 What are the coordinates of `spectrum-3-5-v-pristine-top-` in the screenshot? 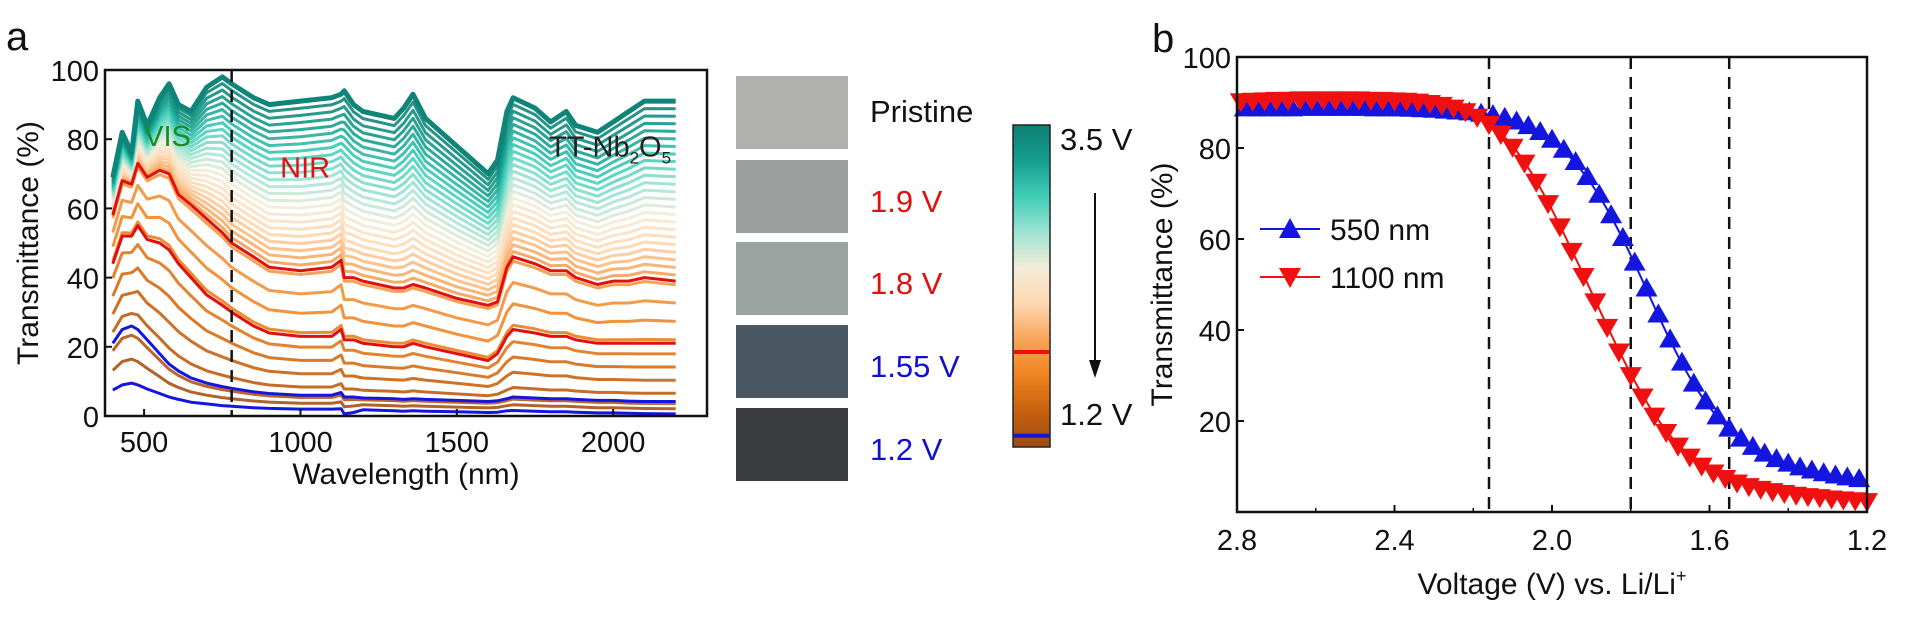 It's located at (393, 126).